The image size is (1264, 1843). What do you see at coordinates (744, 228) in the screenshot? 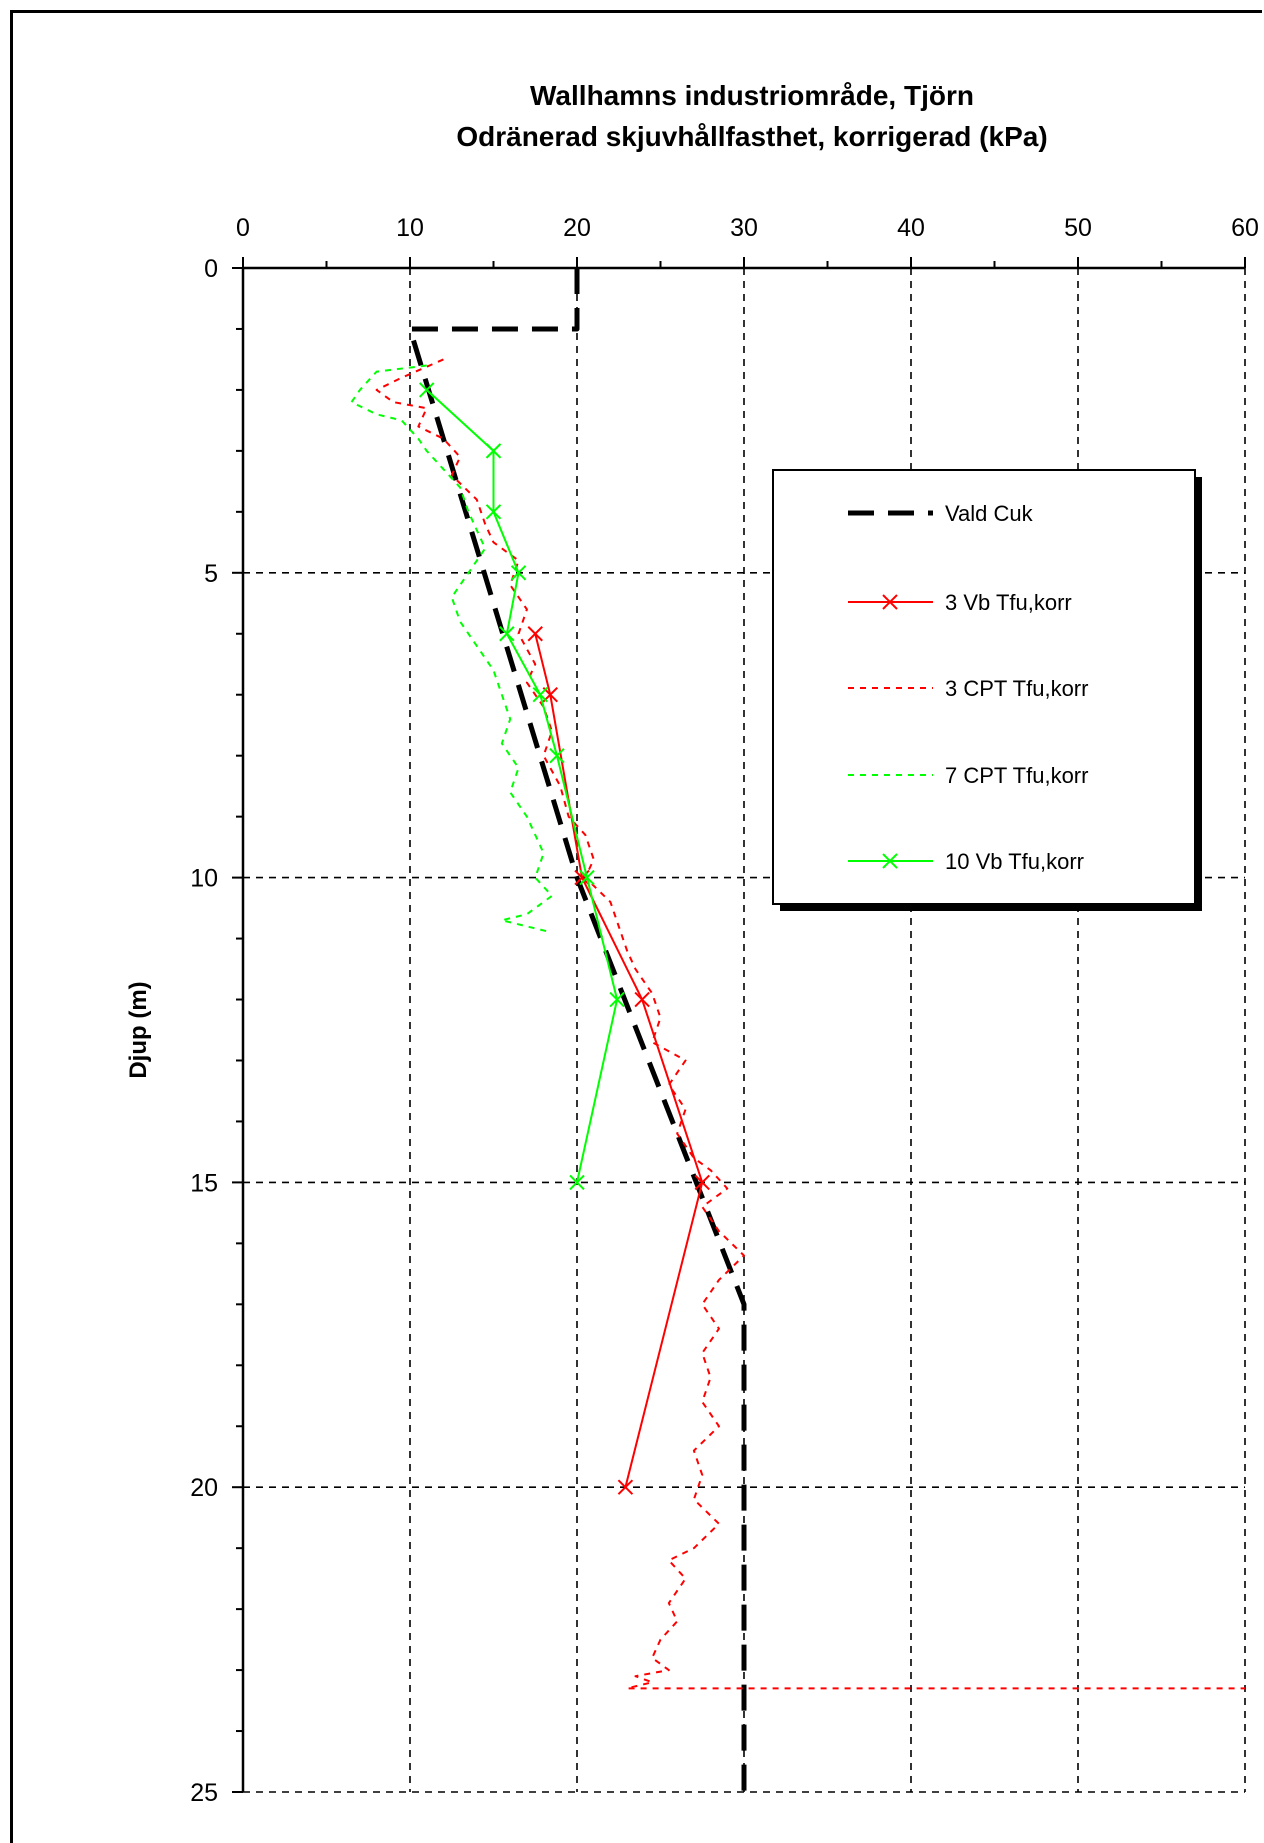
I see `x-tick-label: 30` at bounding box center [744, 228].